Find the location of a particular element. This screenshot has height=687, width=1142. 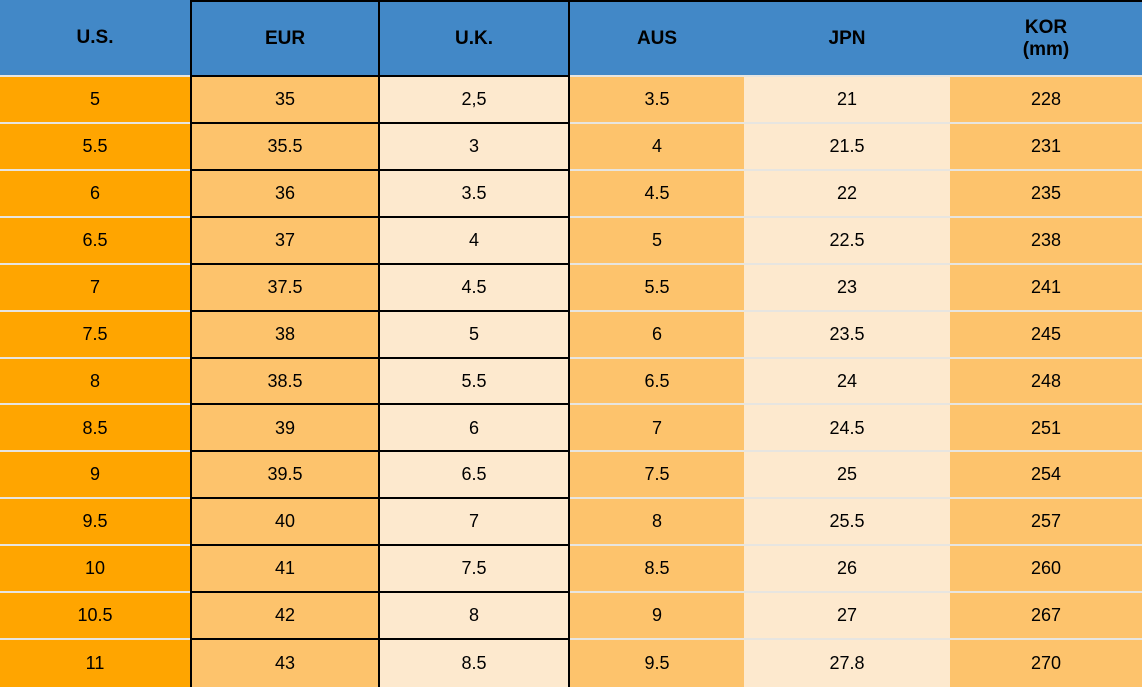

table-cell: 11 is located at coordinates (95, 663).